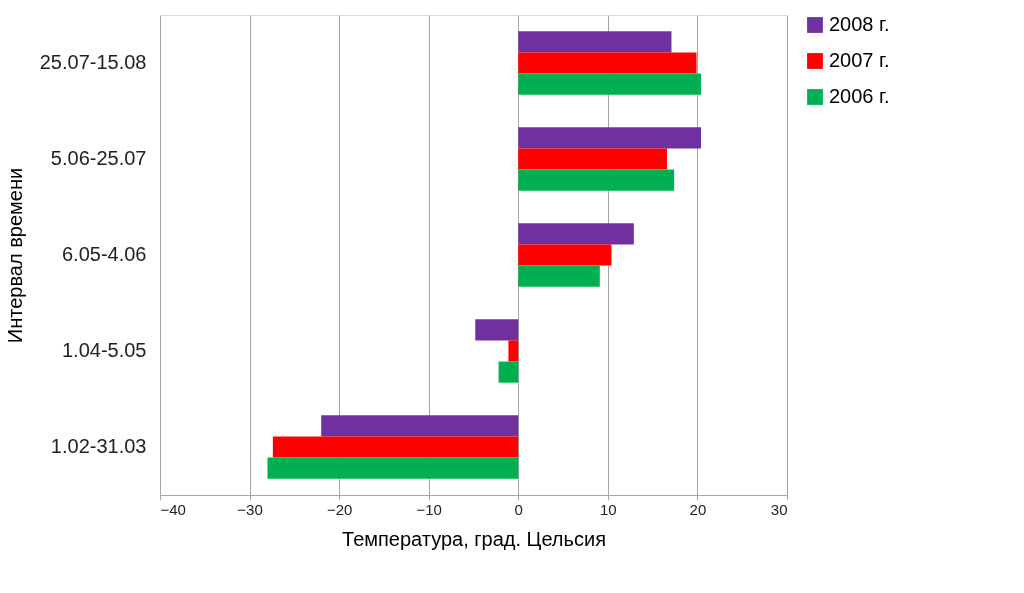 This screenshot has width=1024, height=593. Describe the element at coordinates (98, 158) in the screenshot. I see `y-tick-label: 5.06-25.07` at that location.